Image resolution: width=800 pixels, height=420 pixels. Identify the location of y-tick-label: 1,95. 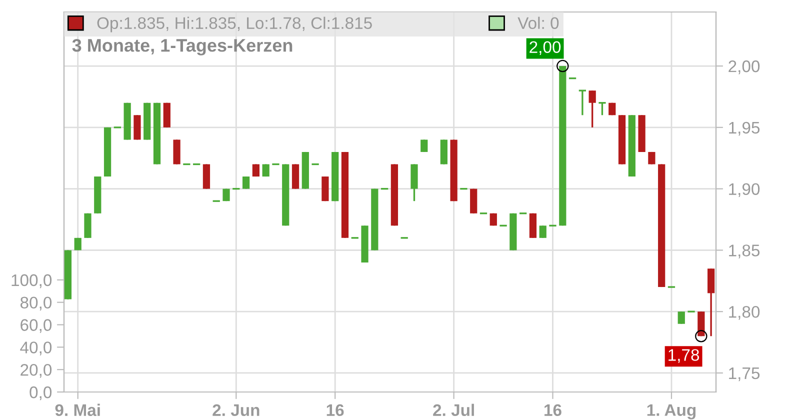
(744, 129).